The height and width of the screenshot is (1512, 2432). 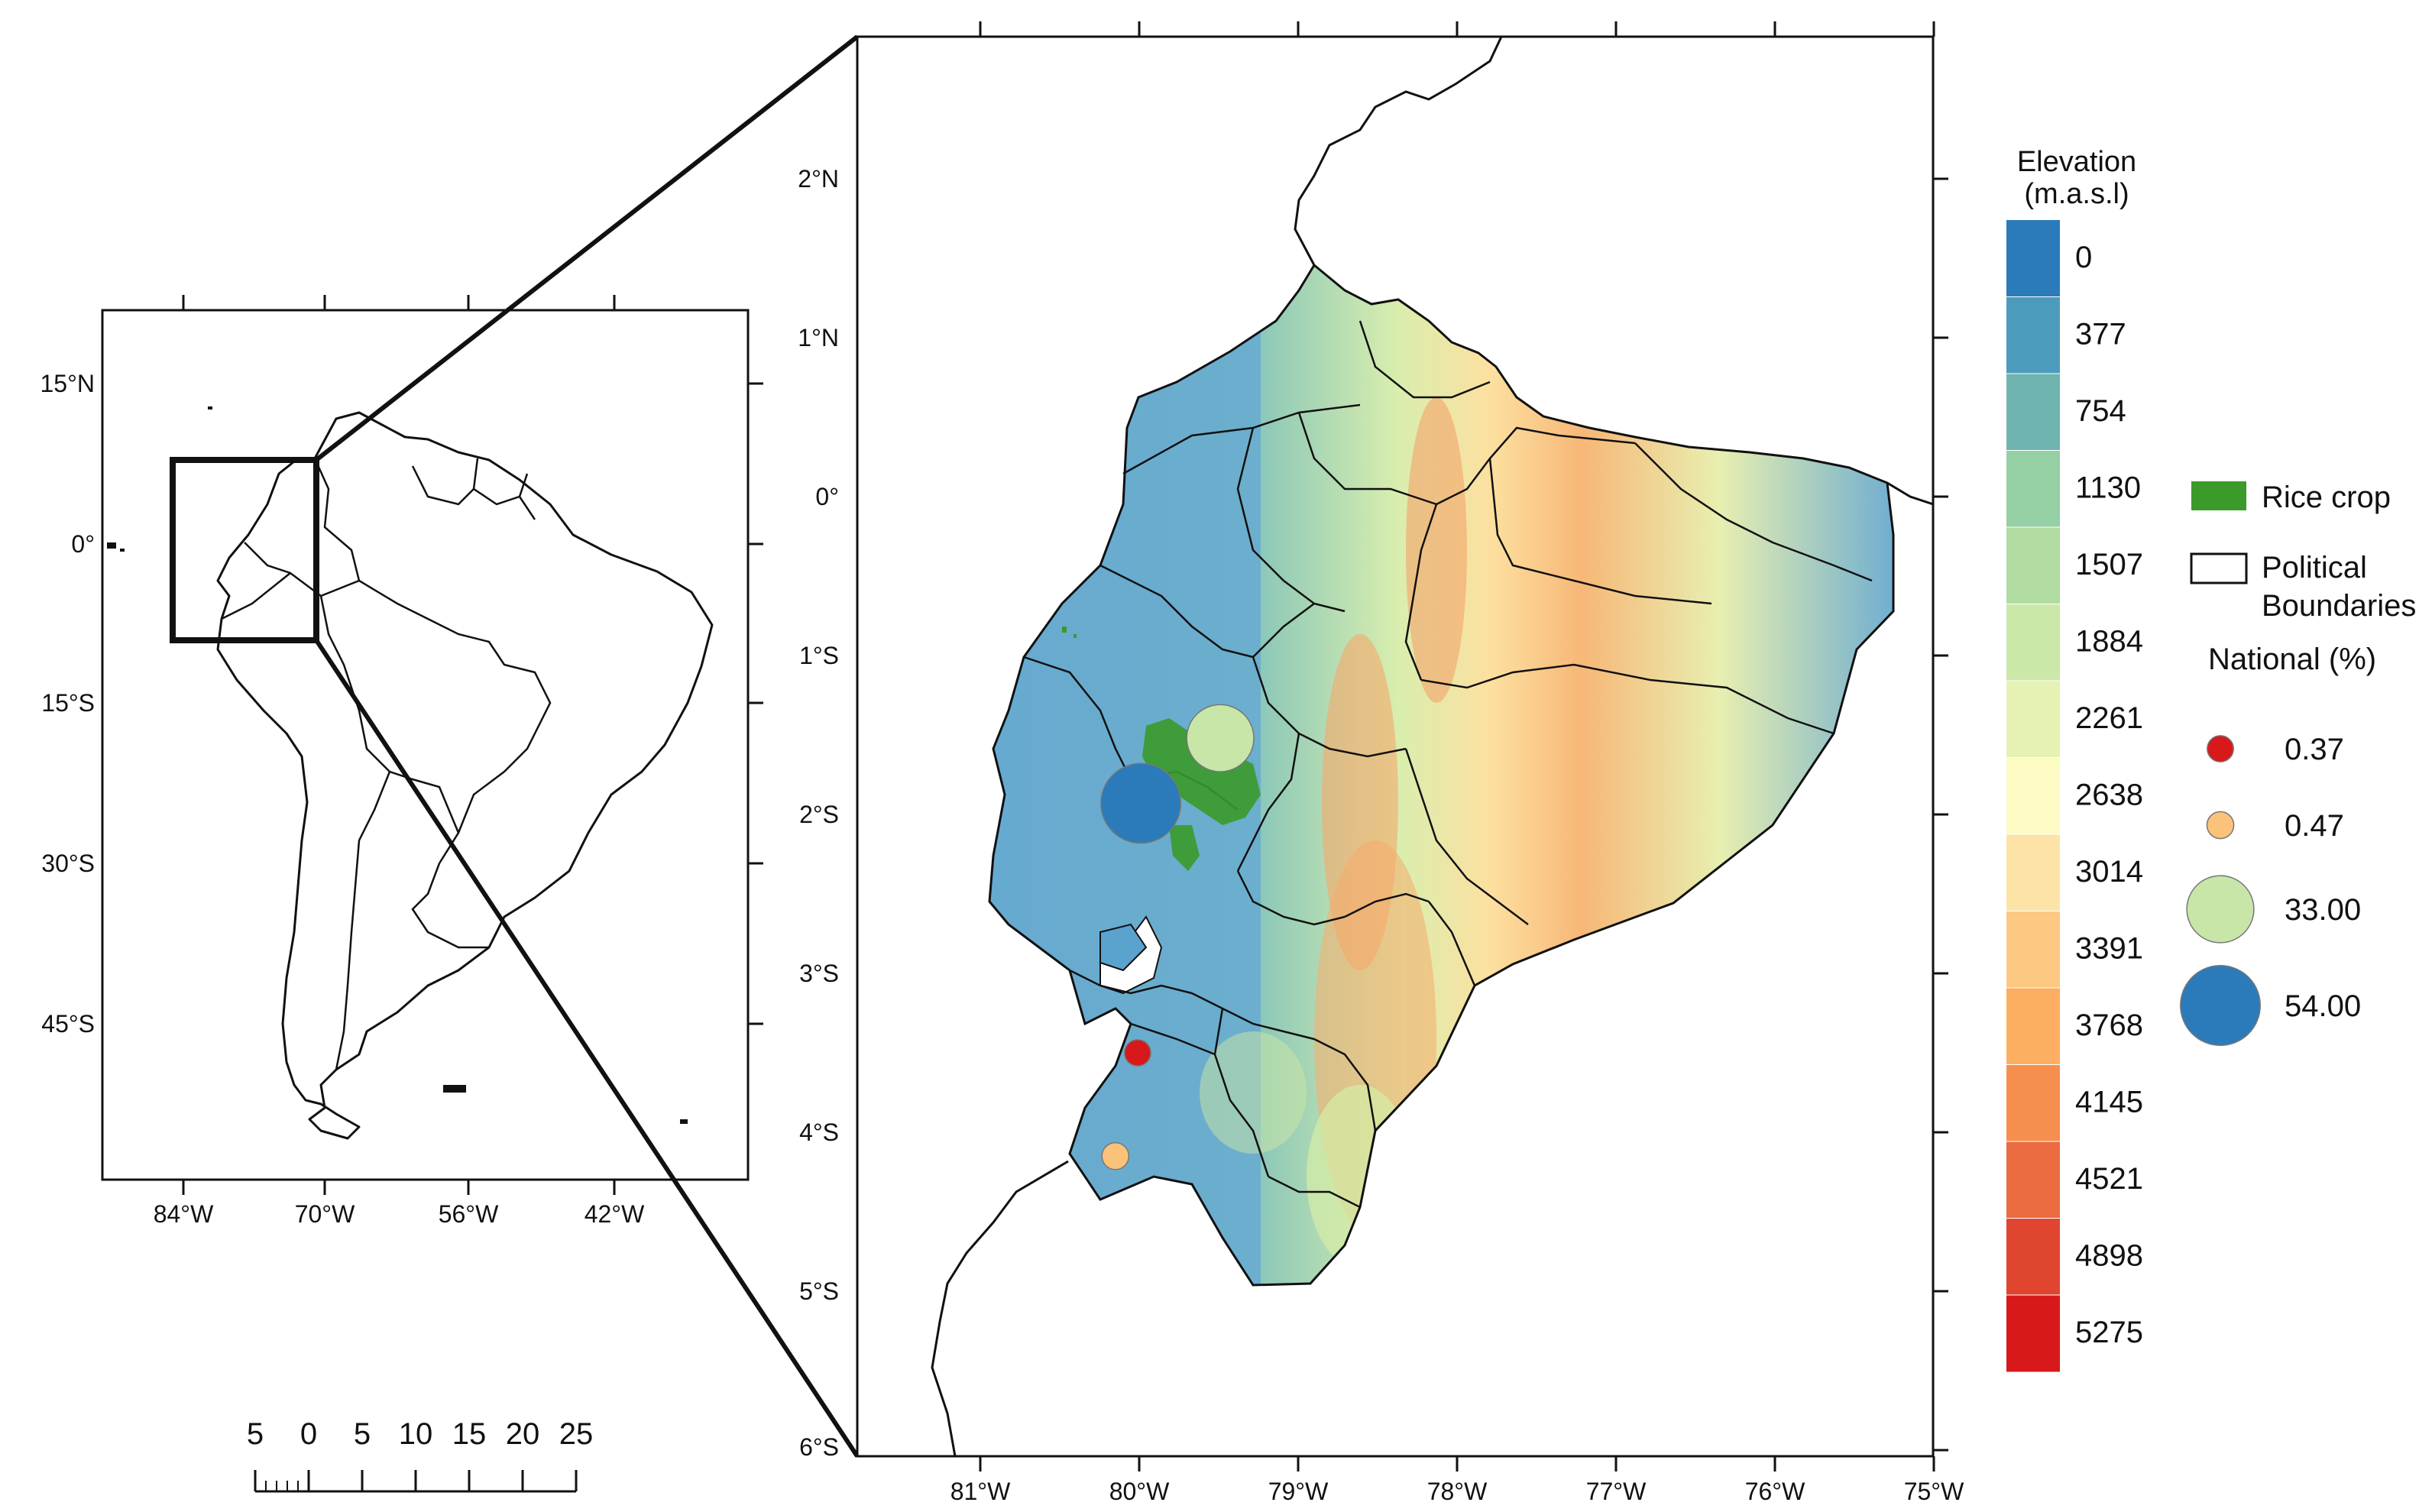 What do you see at coordinates (2323, 910) in the screenshot?
I see `national-percent-label: 33.00` at bounding box center [2323, 910].